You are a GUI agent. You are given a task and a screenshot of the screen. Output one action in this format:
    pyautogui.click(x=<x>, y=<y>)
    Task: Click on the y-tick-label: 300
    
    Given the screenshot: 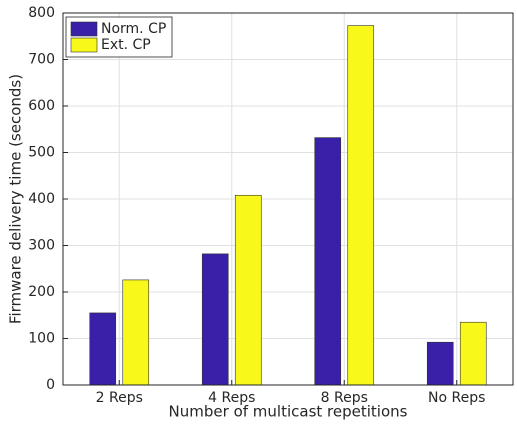 What is the action you would take?
    pyautogui.click(x=41, y=246)
    